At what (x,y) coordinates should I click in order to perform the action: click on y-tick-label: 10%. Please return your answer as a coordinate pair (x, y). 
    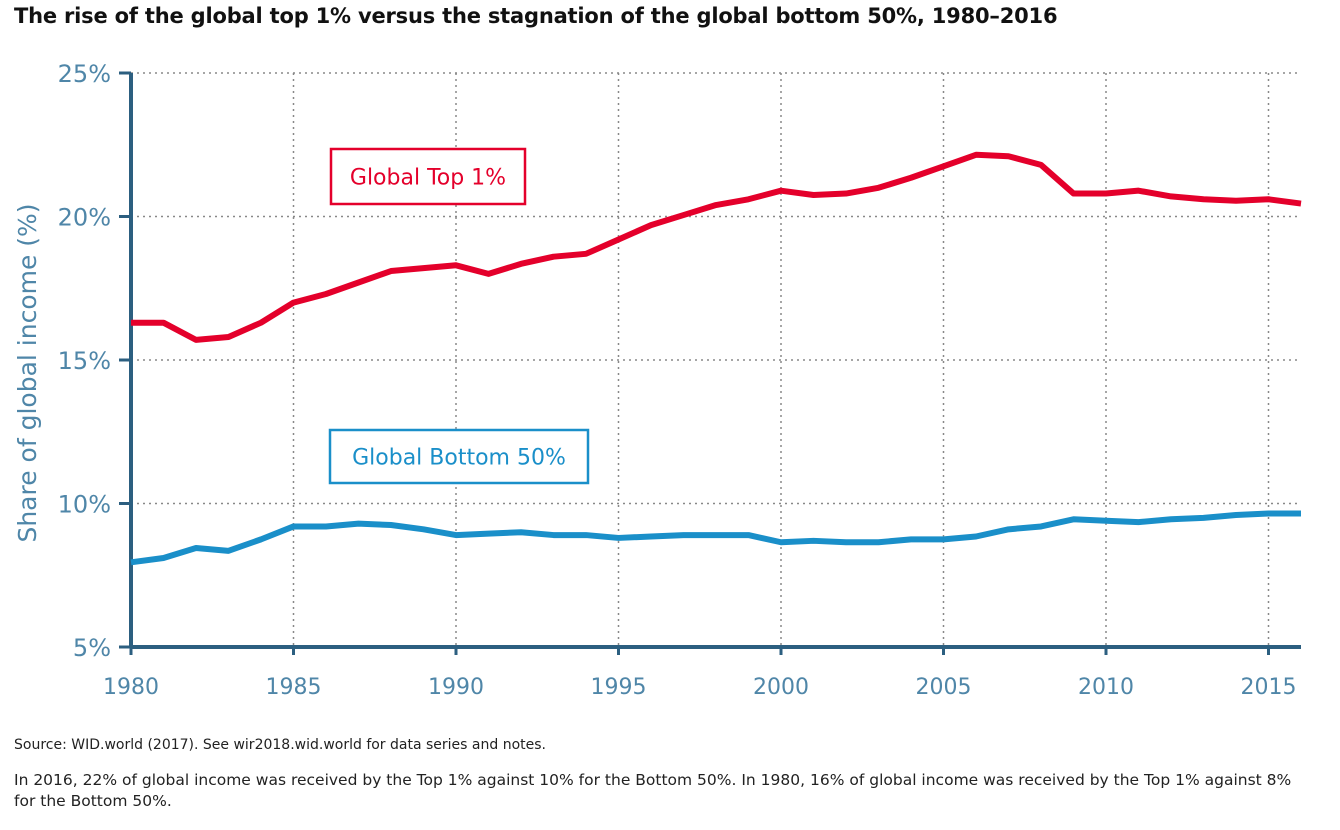
    Looking at the image, I should click on (84, 505).